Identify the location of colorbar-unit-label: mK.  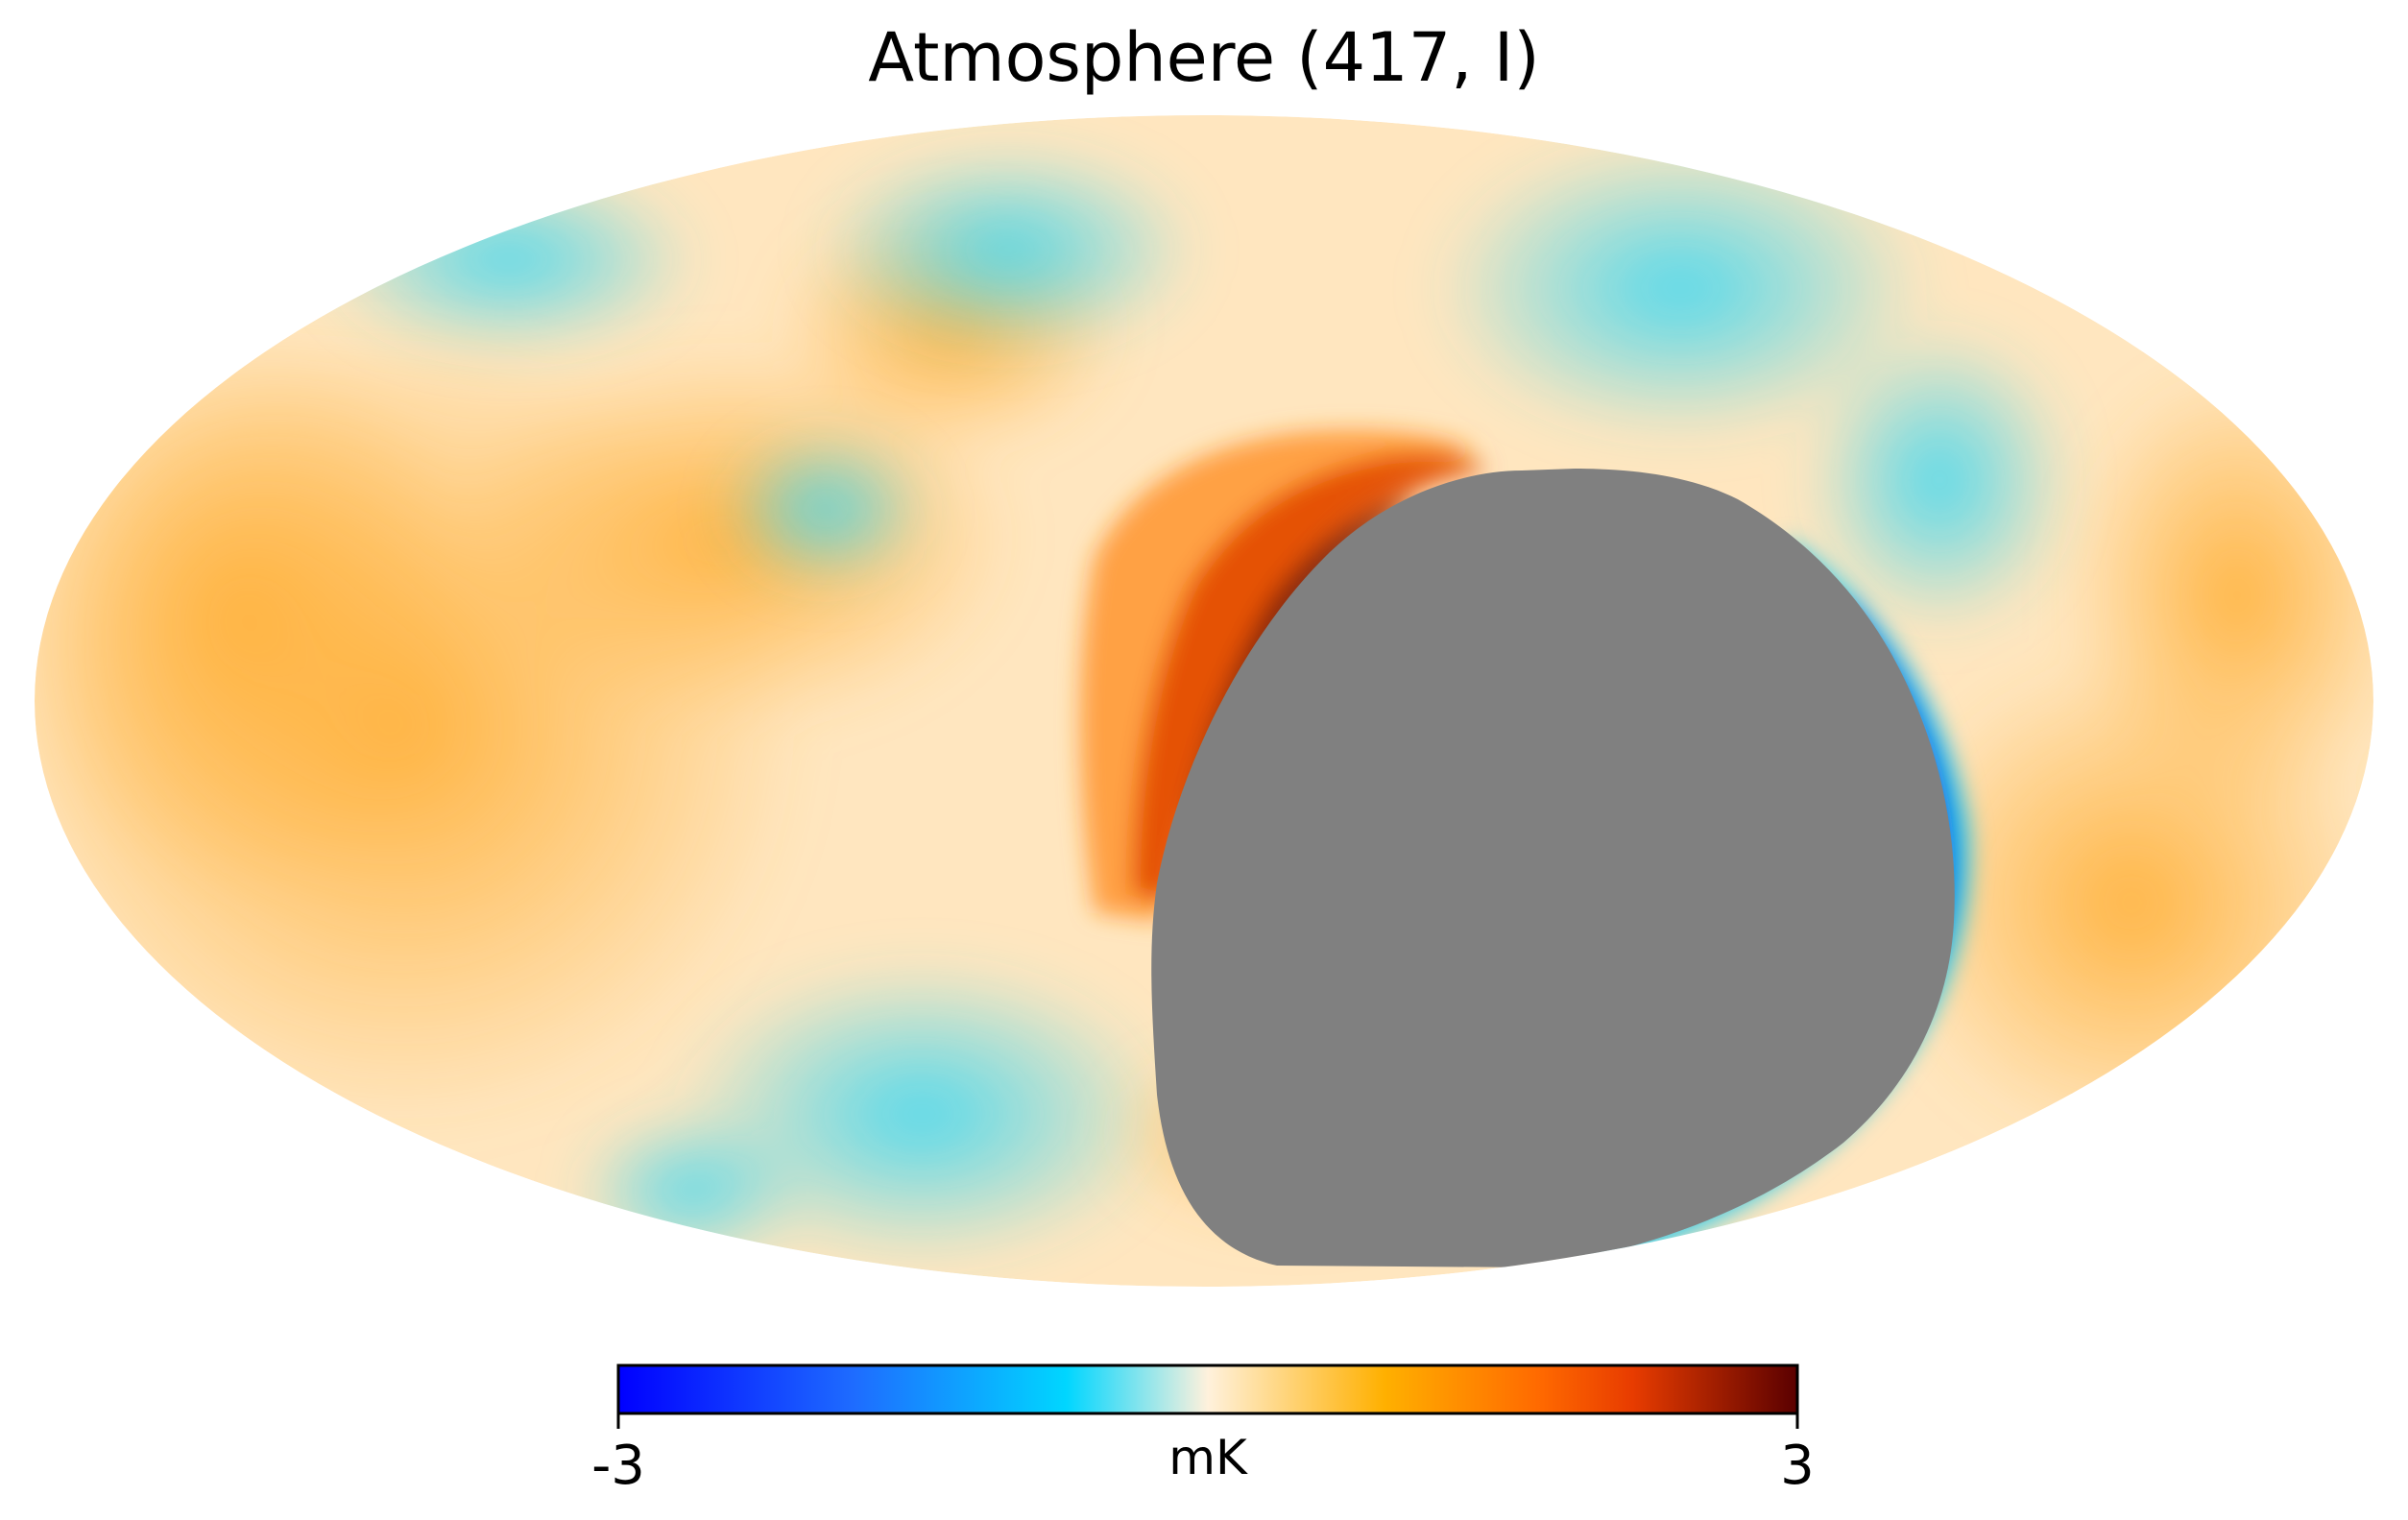
(1208, 1457).